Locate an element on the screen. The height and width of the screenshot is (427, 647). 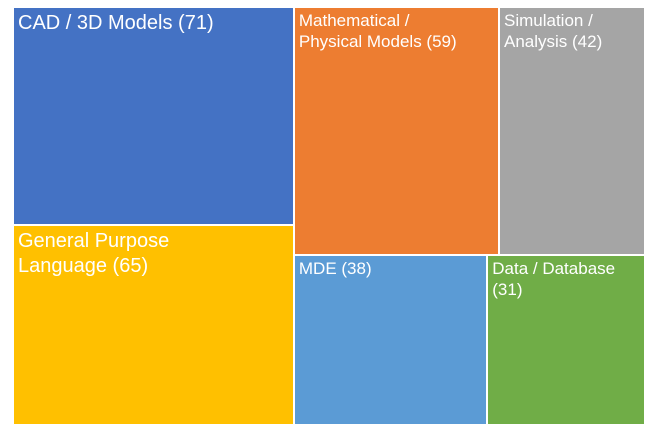
tile: Simulation / Analysis (42) is located at coordinates (571, 131).